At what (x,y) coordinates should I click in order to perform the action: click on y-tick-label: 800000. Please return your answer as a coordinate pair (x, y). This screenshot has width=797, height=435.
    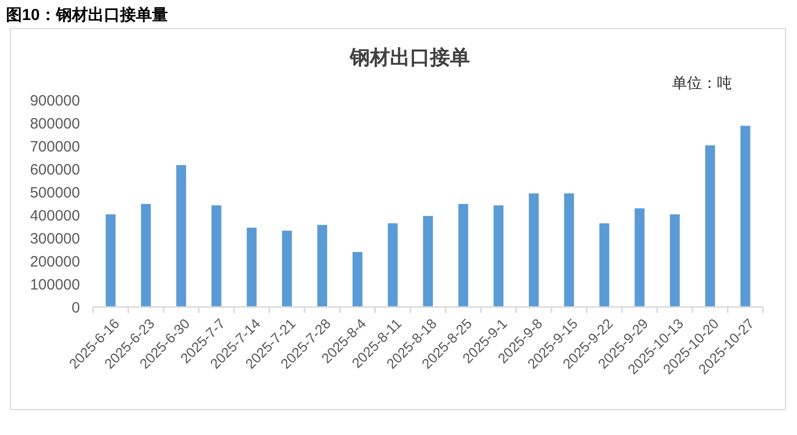
    Looking at the image, I should click on (55, 123).